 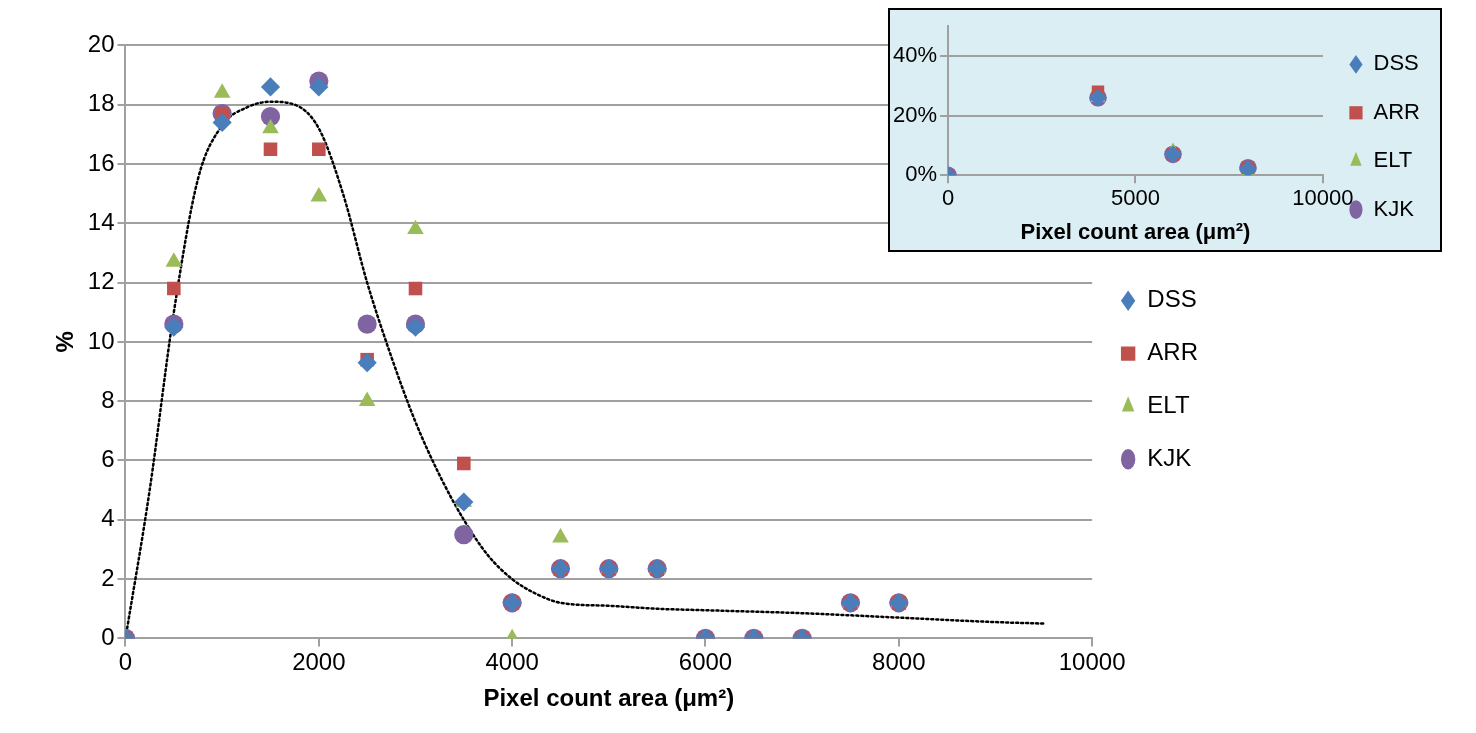 I want to click on y-tick-label: 16, so click(x=101, y=162).